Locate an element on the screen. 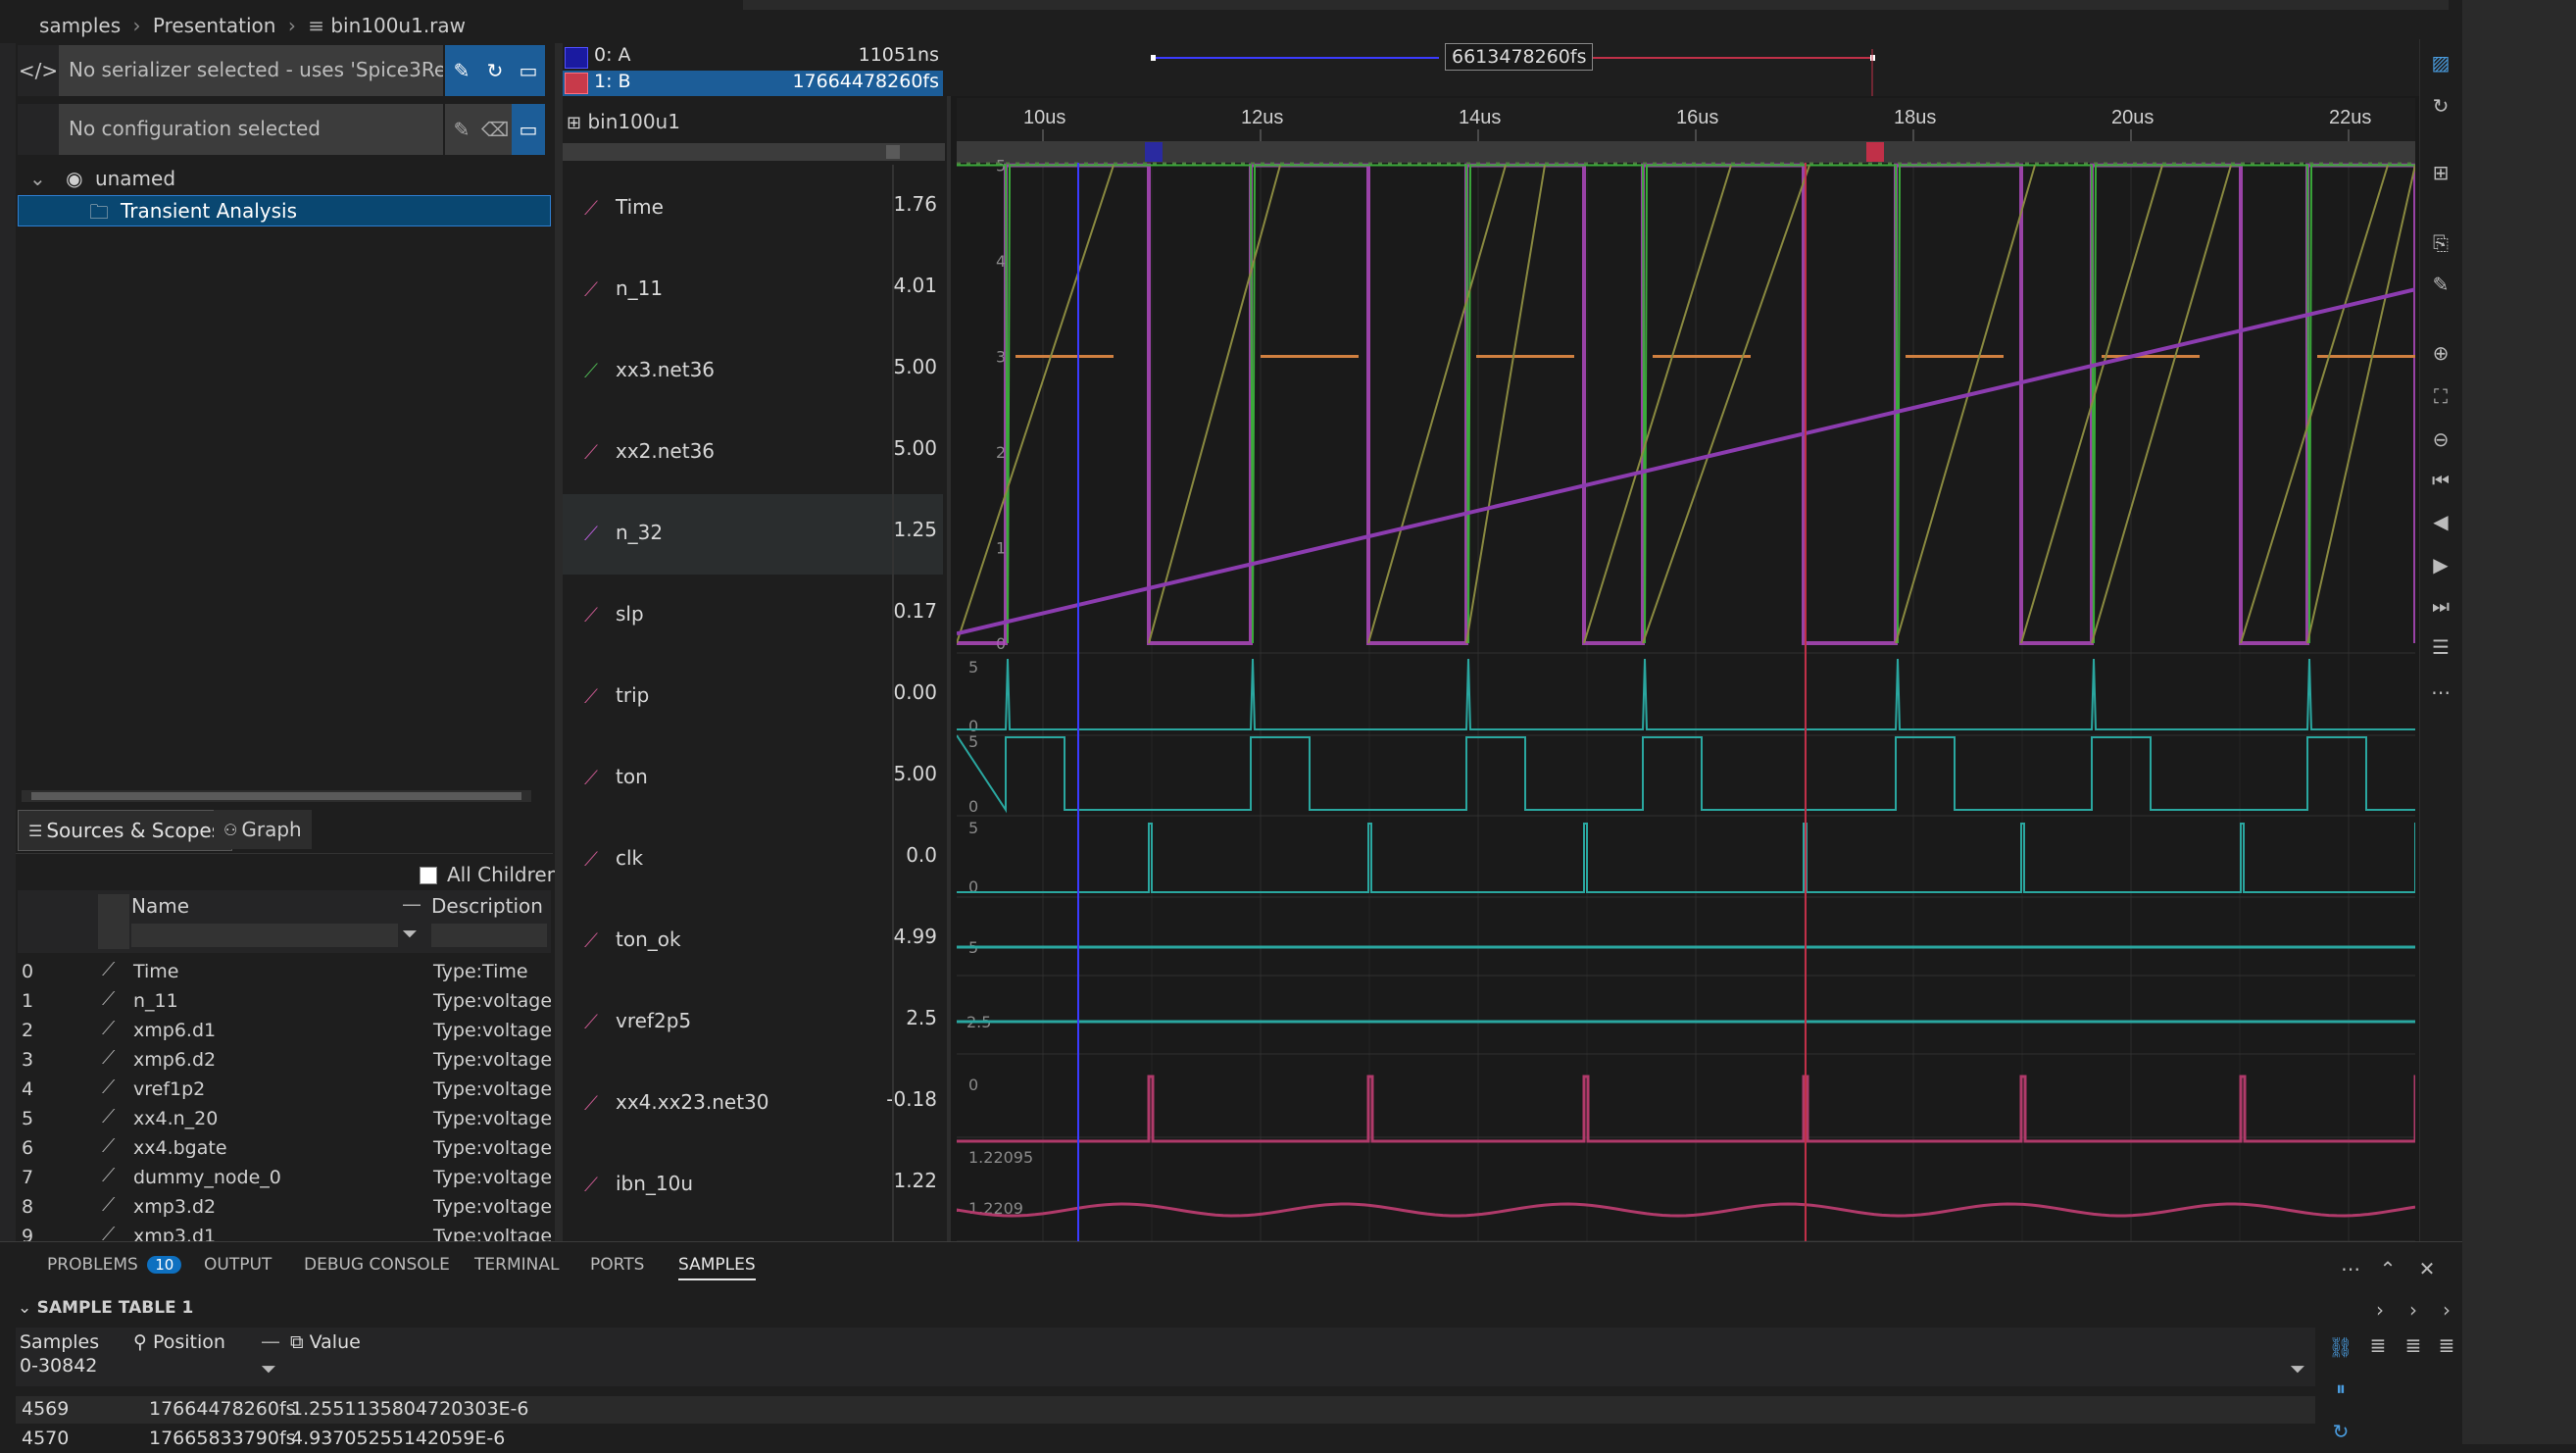 Image resolution: width=2576 pixels, height=1453 pixels. right-margin is located at coordinates (2519, 722).